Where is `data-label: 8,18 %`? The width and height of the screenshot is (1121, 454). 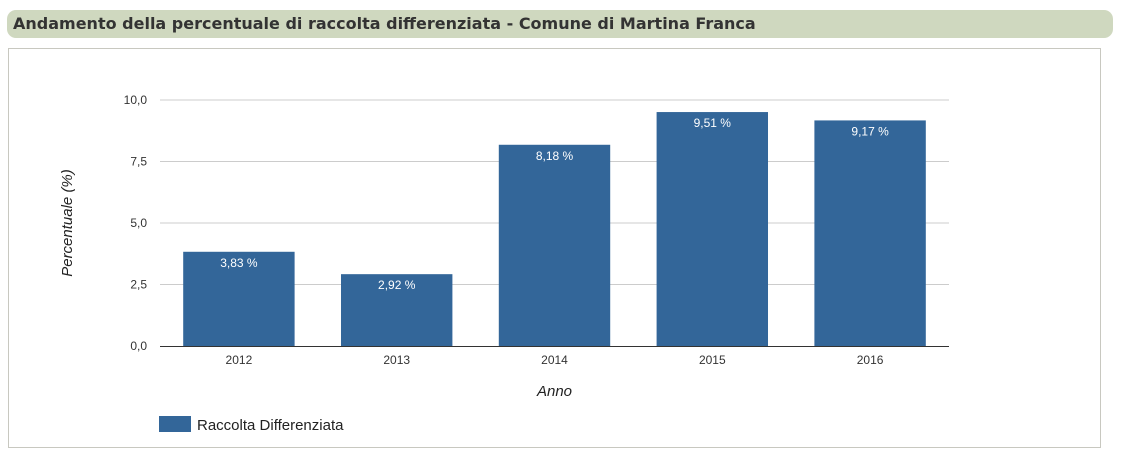 data-label: 8,18 % is located at coordinates (555, 156).